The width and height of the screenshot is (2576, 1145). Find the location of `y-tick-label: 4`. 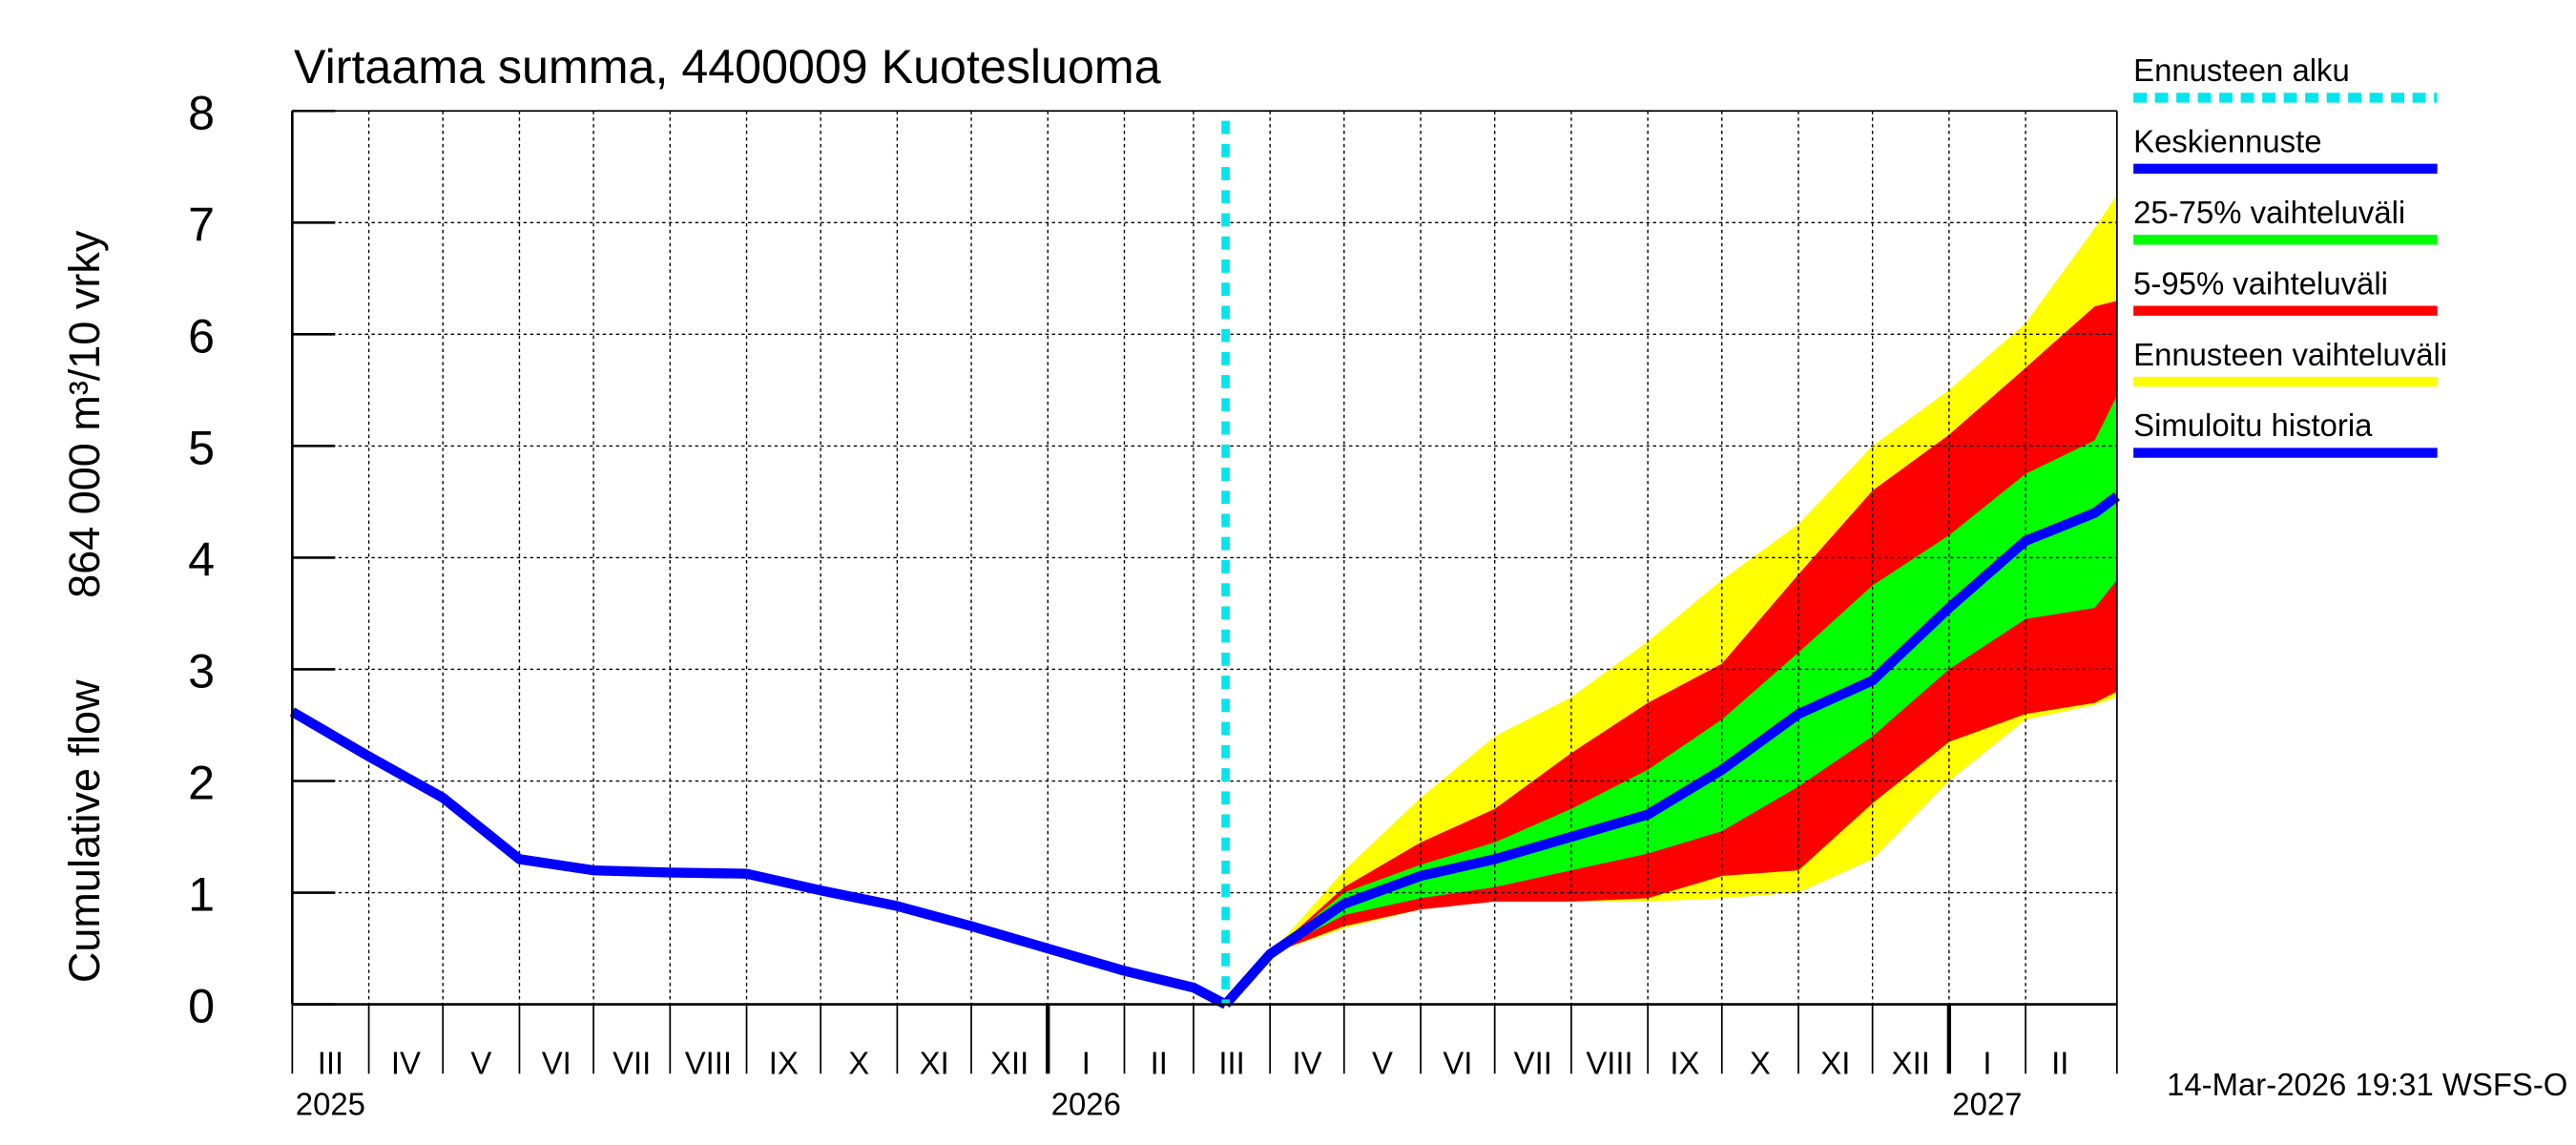

y-tick-label: 4 is located at coordinates (201, 559).